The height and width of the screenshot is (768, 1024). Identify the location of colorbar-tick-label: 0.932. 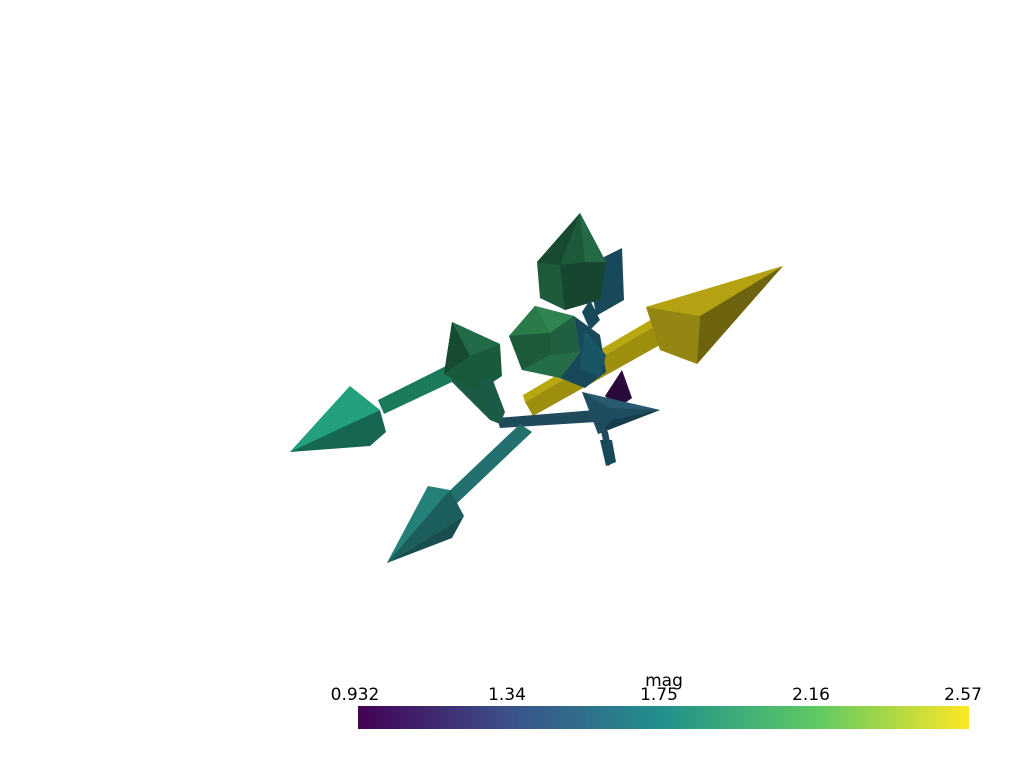
(355, 695).